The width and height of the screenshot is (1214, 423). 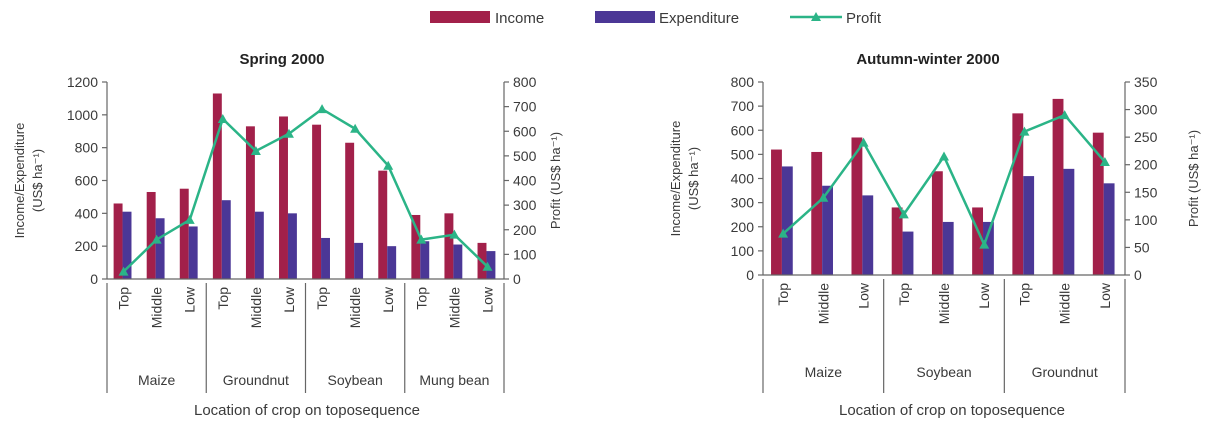 What do you see at coordinates (525, 82) in the screenshot?
I see `right-tick-label: 800` at bounding box center [525, 82].